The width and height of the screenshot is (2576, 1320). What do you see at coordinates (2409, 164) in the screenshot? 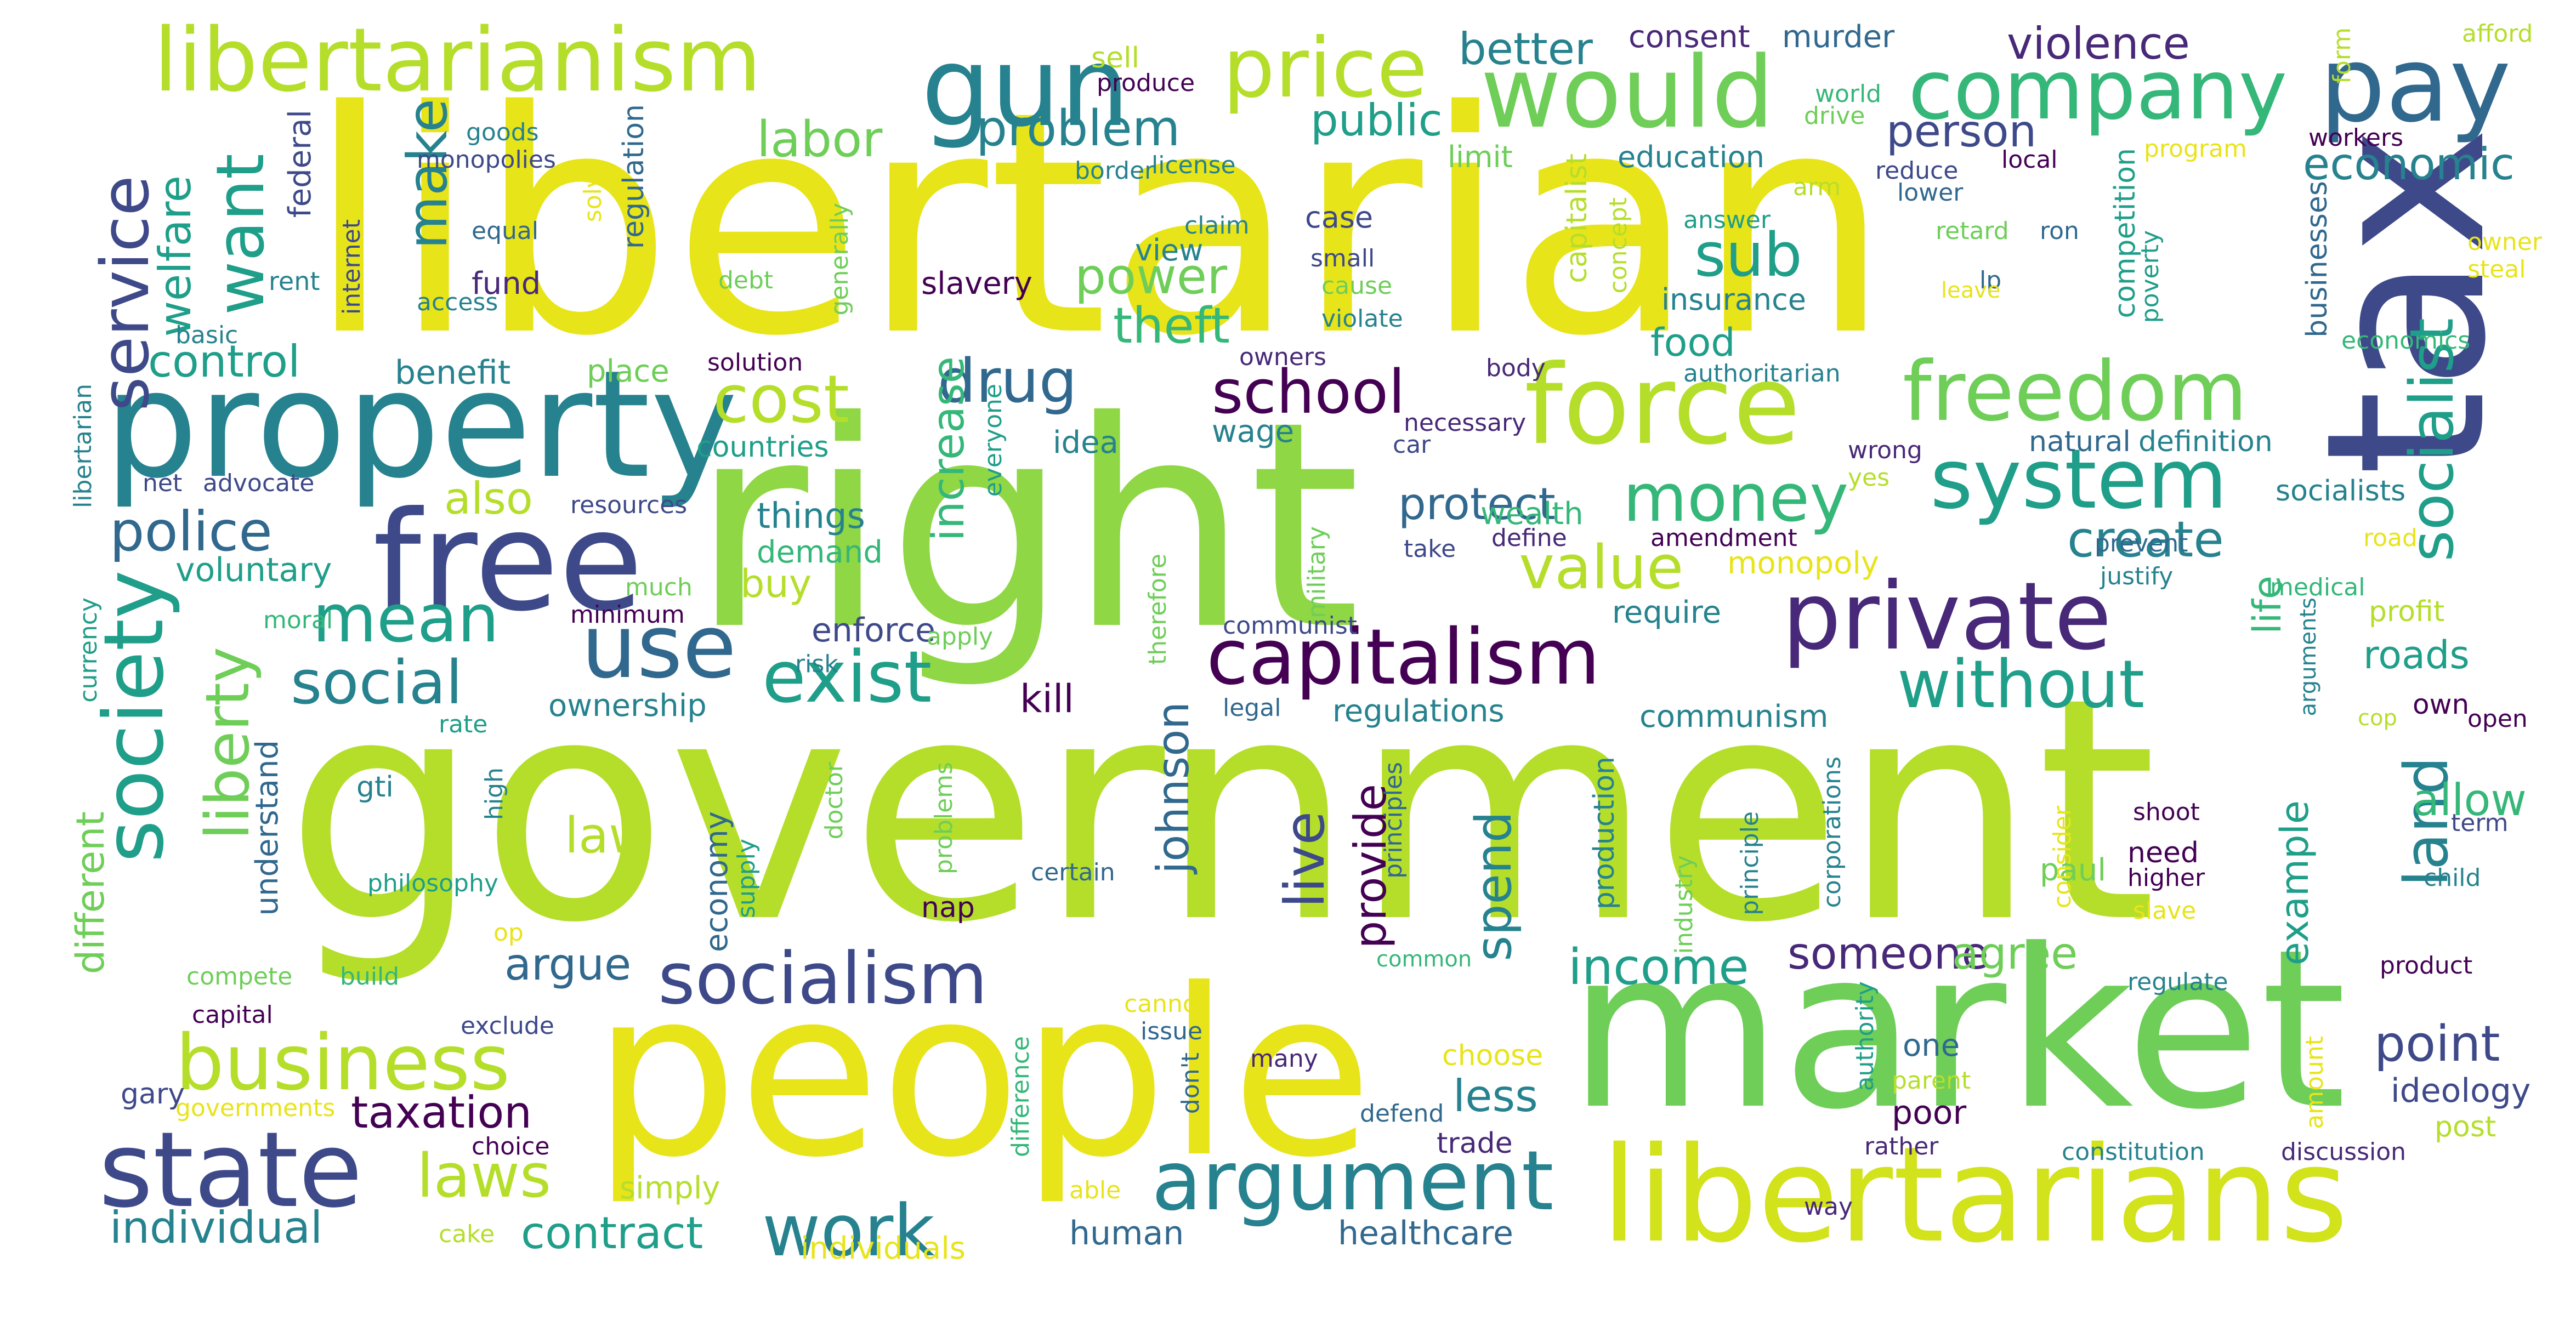
I see `word: economic` at bounding box center [2409, 164].